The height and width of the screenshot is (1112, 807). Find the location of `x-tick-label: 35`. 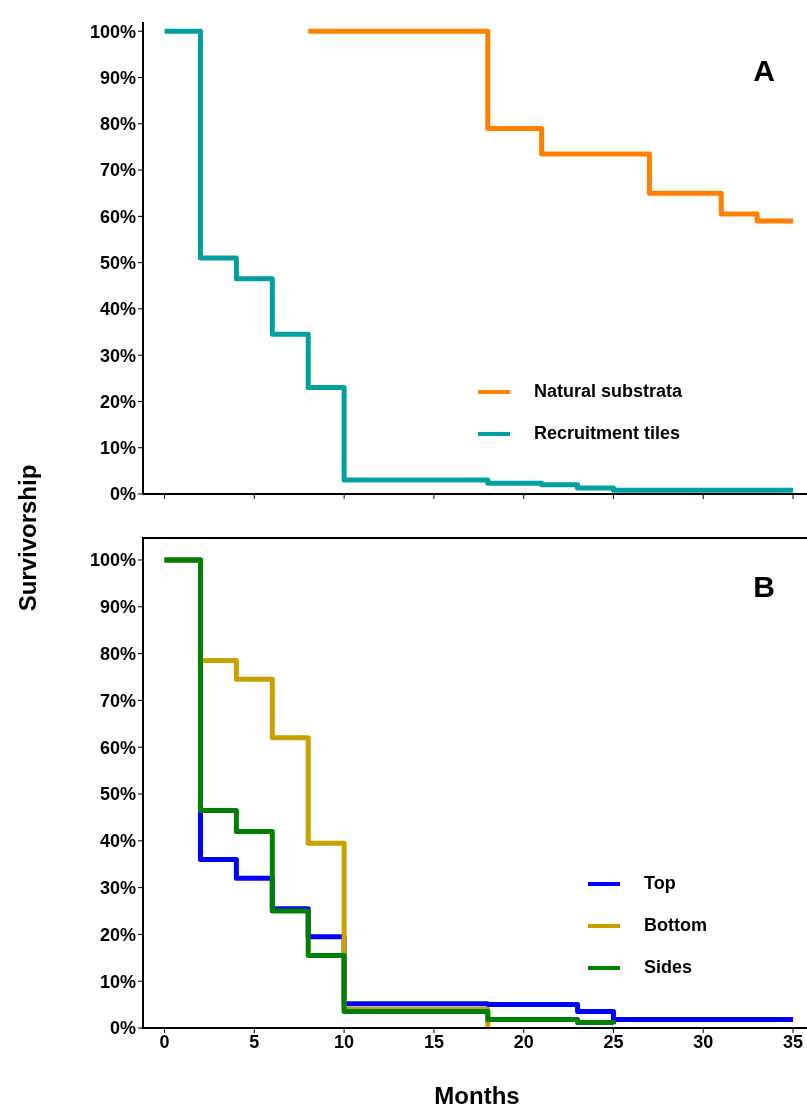

x-tick-label: 35 is located at coordinates (793, 1041).